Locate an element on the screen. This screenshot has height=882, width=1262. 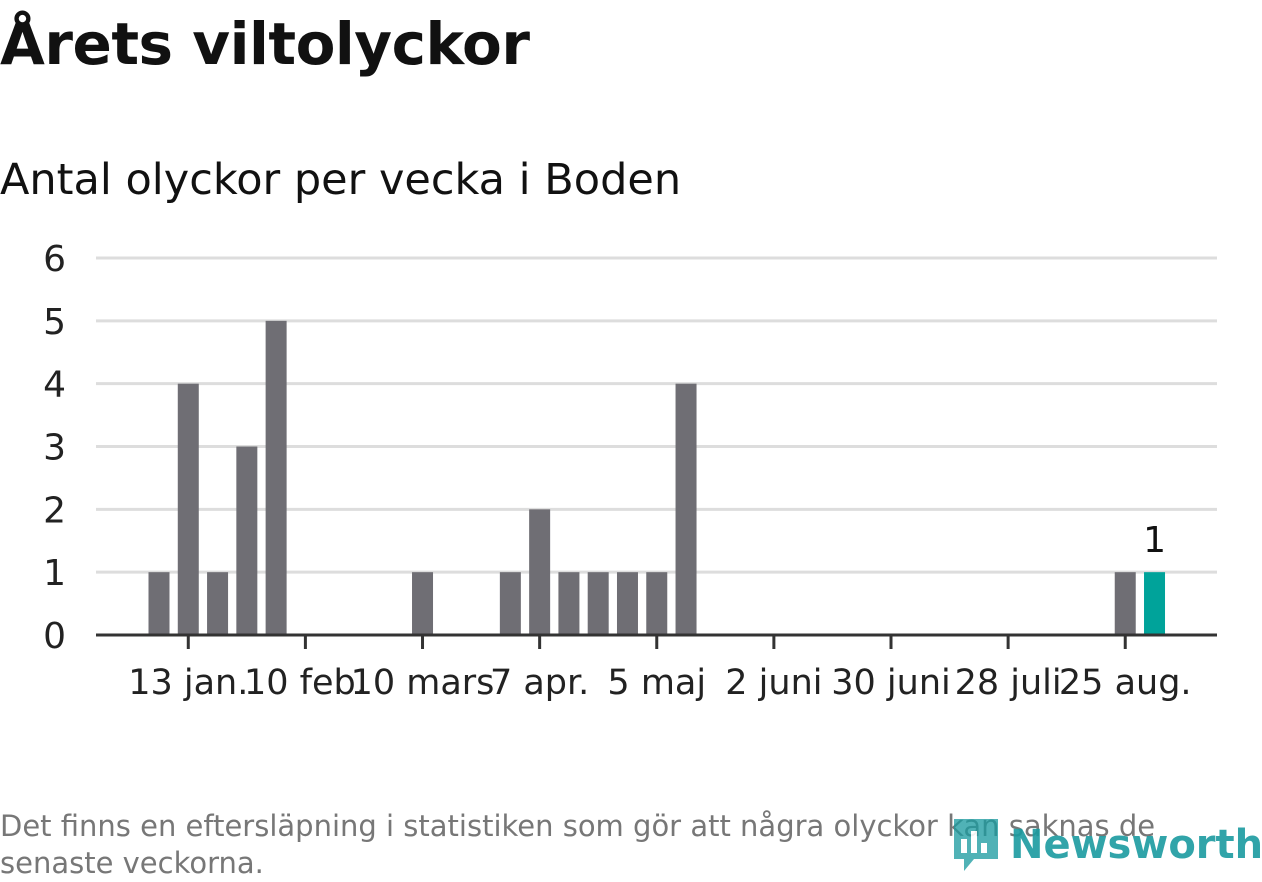
x-tick-label: 13 jan. is located at coordinates (188, 683).